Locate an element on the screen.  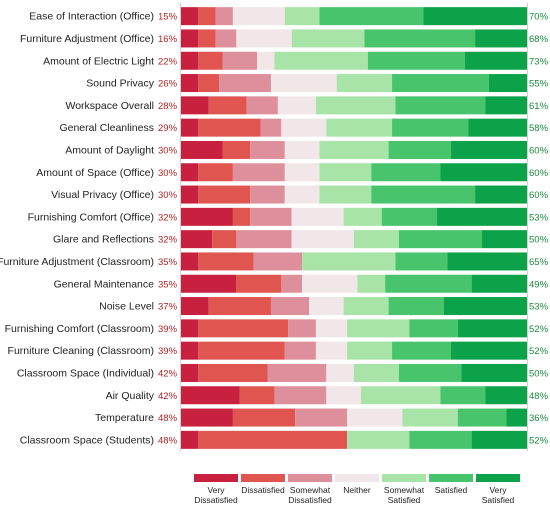
bar-segment-visual-privacy-office-very-dissatisfied is located at coordinates (190, 194).